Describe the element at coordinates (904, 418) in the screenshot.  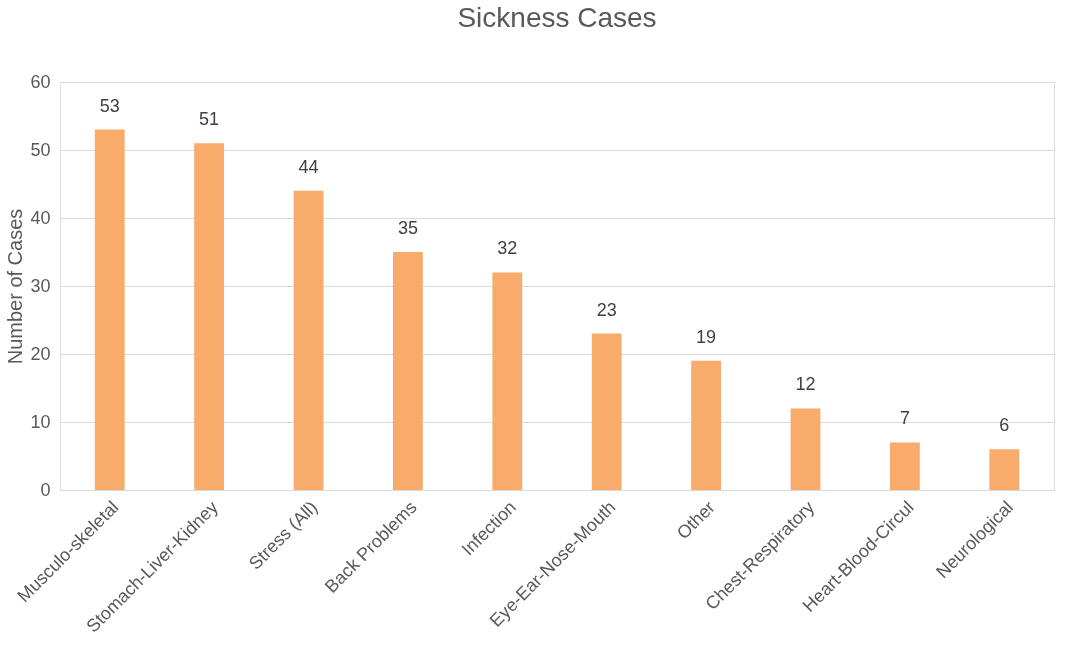
I see `data-label: 7` at that location.